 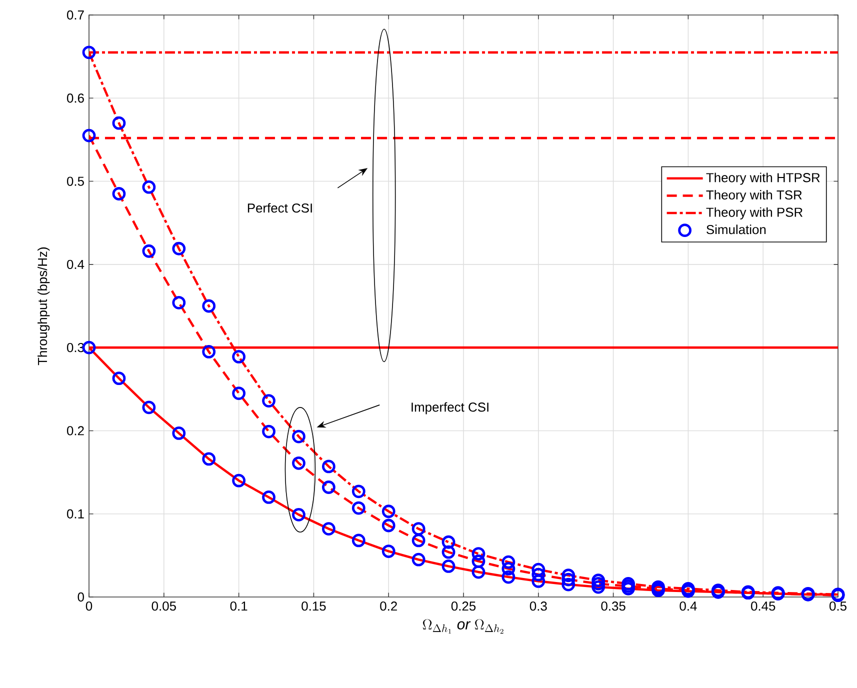 What do you see at coordinates (754, 213) in the screenshot?
I see `legend-label: Theory with PSR` at bounding box center [754, 213].